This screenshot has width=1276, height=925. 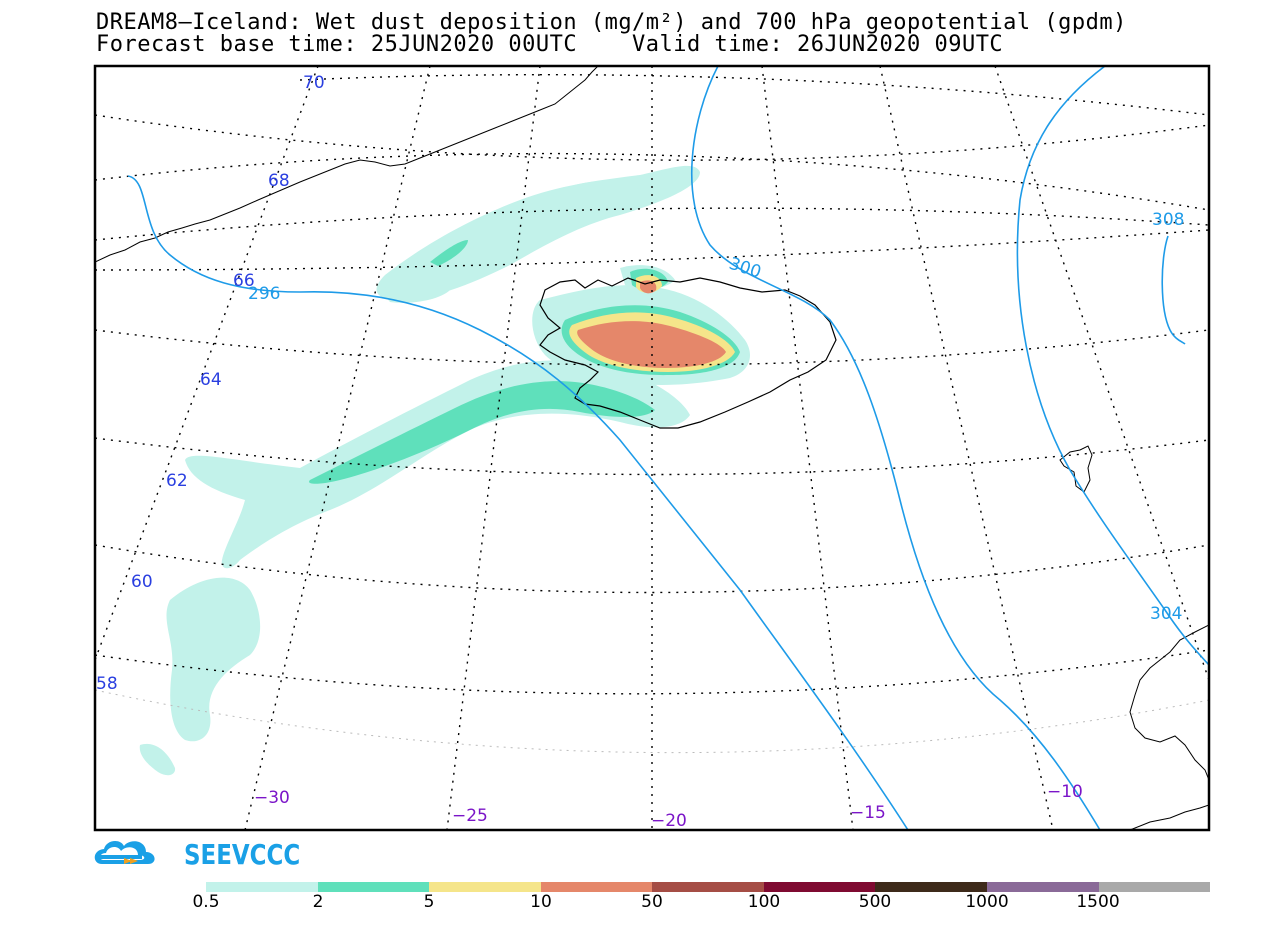 What do you see at coordinates (1168, 220) in the screenshot?
I see `contour-label: 308` at bounding box center [1168, 220].